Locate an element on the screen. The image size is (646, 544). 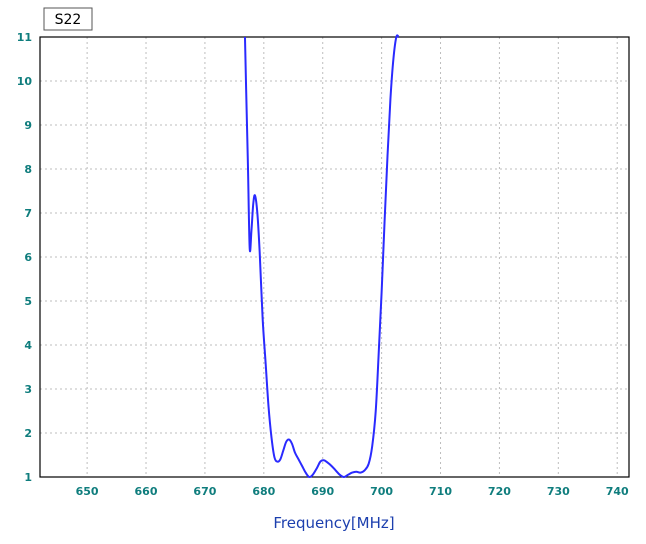
y-tick-label: 3 is located at coordinates (28, 389).